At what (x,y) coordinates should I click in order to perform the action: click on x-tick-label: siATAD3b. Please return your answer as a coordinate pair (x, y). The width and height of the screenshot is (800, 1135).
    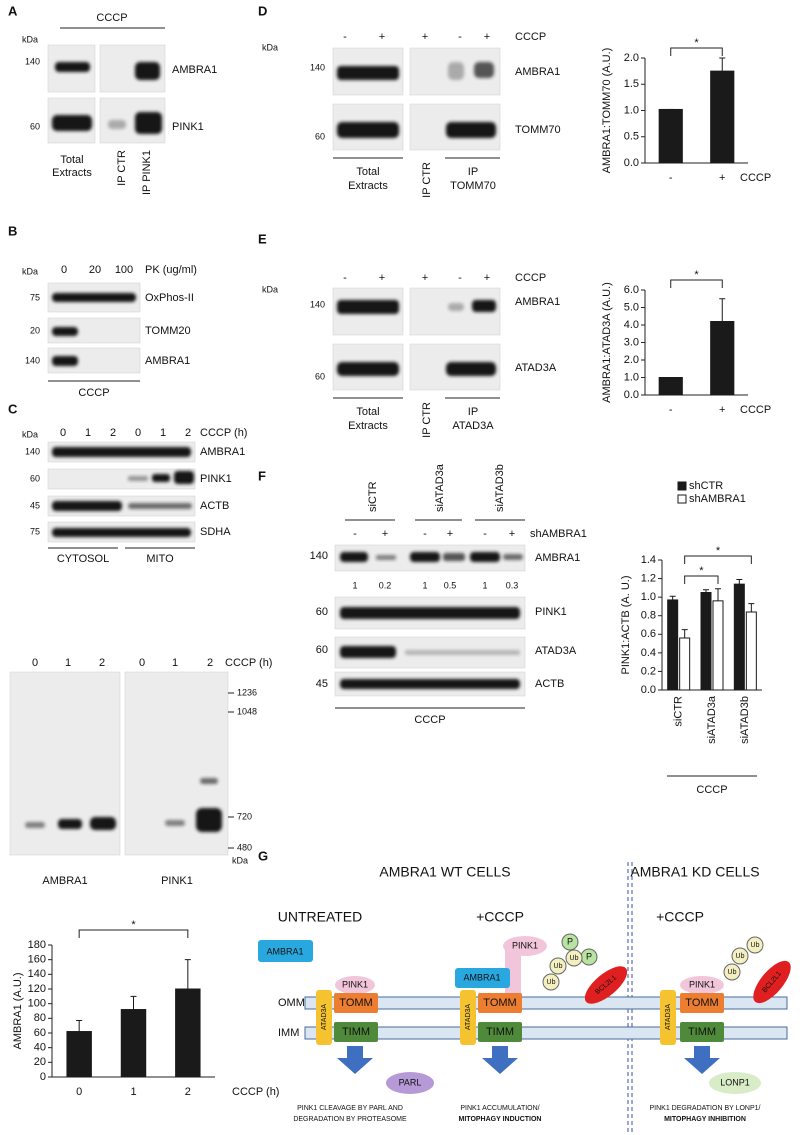
    Looking at the image, I should click on (745, 720).